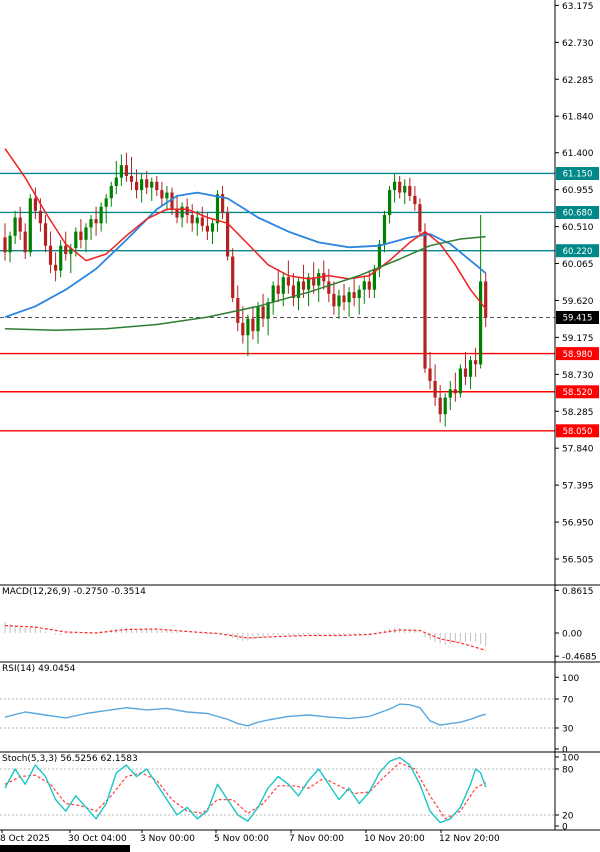 The image size is (600, 852). I want to click on price-axis-label: 57.840, so click(578, 450).